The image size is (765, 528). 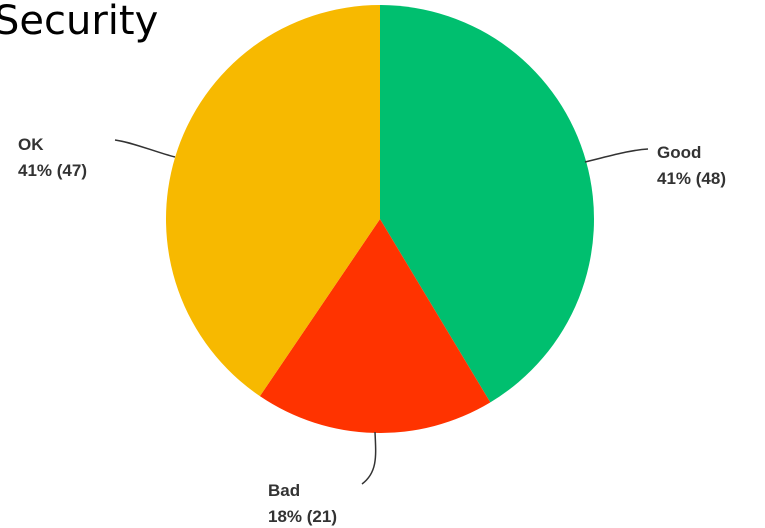 I want to click on chart-title: Security, so click(x=79, y=22).